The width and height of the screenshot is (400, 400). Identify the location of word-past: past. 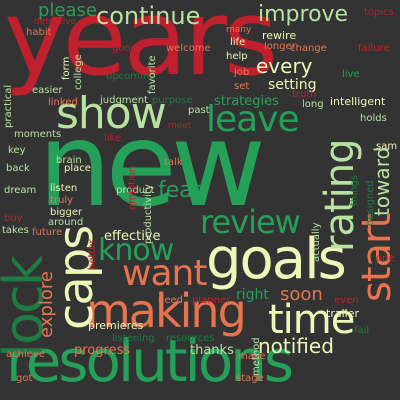
(199, 110).